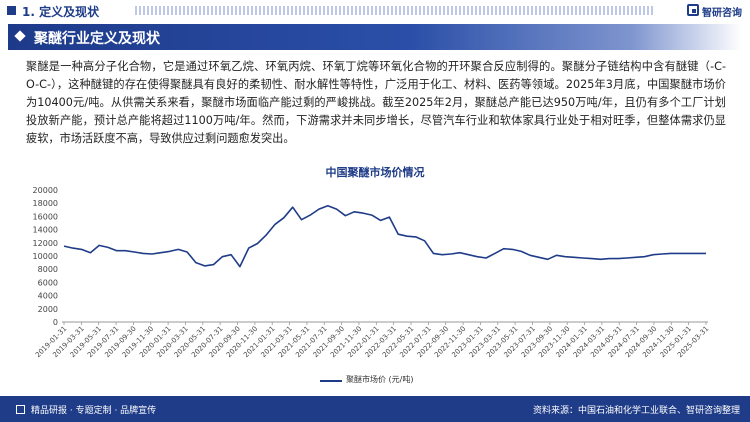  What do you see at coordinates (20, 409) in the screenshot?
I see `report-icon` at bounding box center [20, 409].